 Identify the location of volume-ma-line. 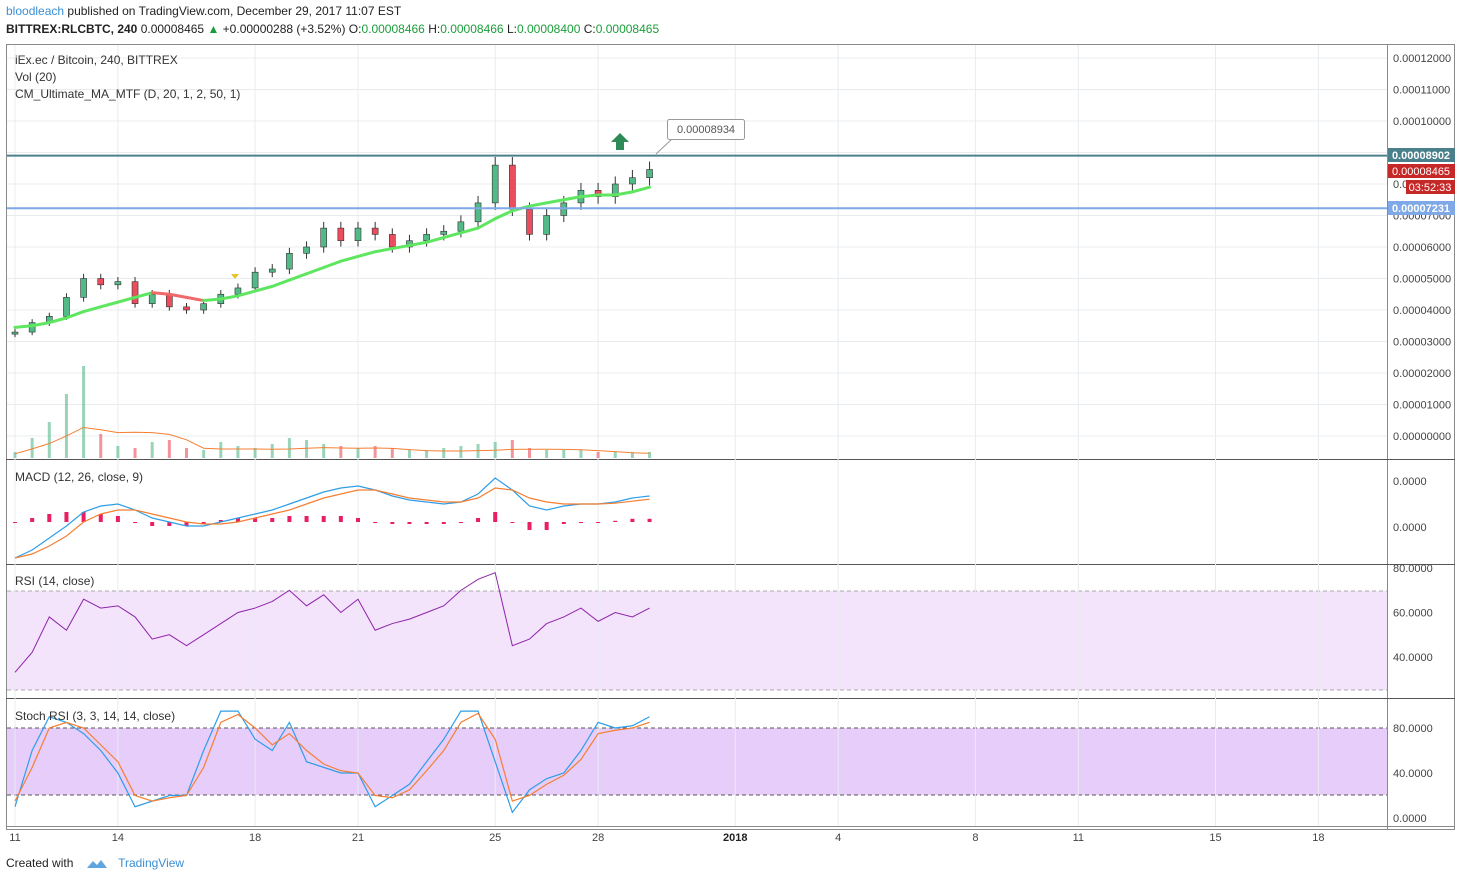
(332, 440).